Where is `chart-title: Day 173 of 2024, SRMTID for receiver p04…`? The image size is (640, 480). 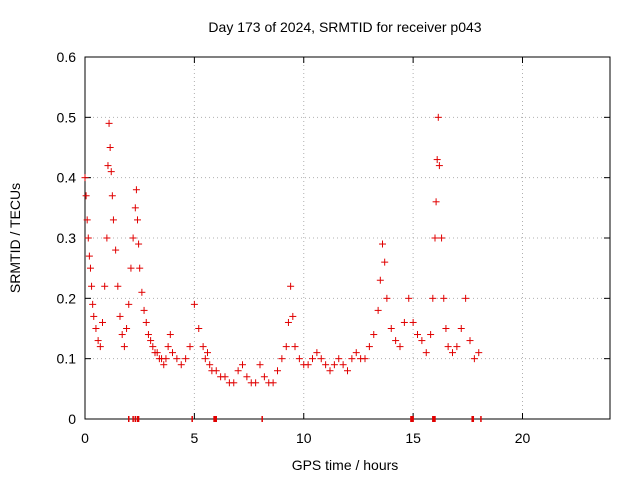 chart-title: Day 173 of 2024, SRMTID for receiver p04… is located at coordinates (344, 27).